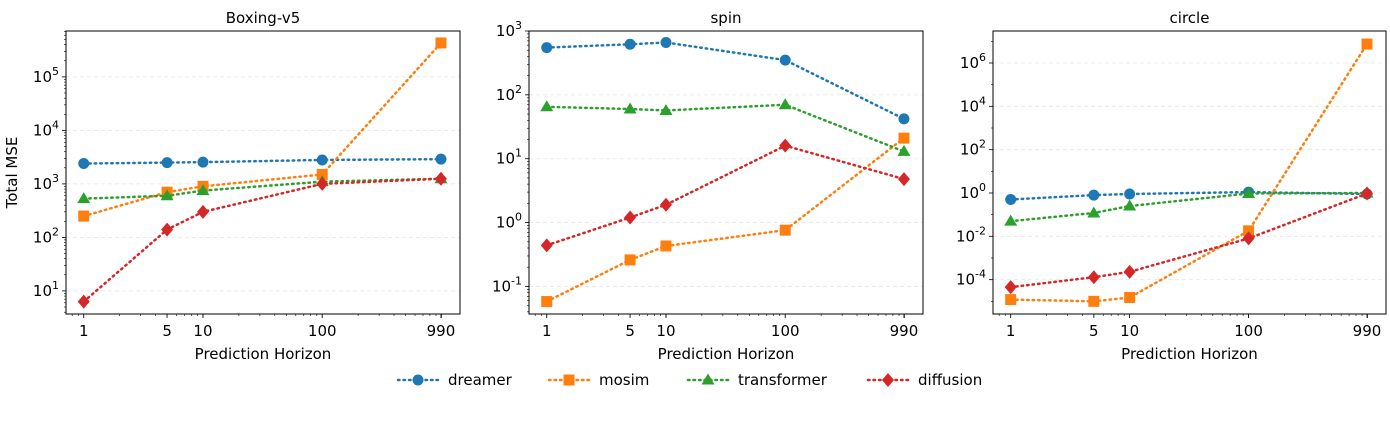 The image size is (1390, 429). Describe the element at coordinates (982, 100) in the screenshot. I see `y-tick-exponent: 4` at that location.